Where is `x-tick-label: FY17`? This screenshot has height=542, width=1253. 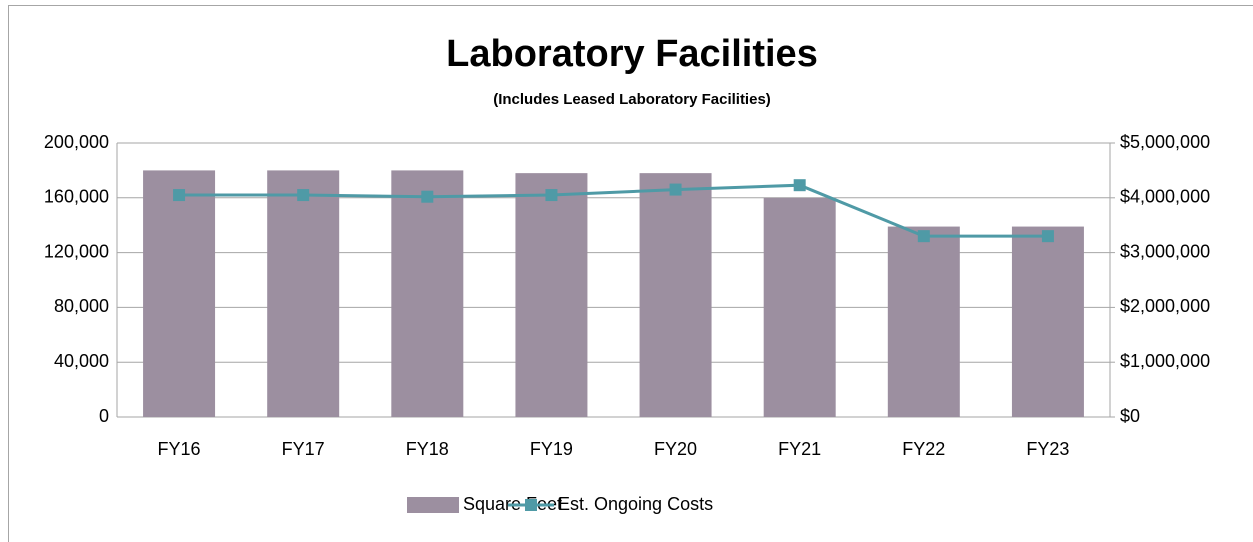 x-tick-label: FY17 is located at coordinates (303, 449).